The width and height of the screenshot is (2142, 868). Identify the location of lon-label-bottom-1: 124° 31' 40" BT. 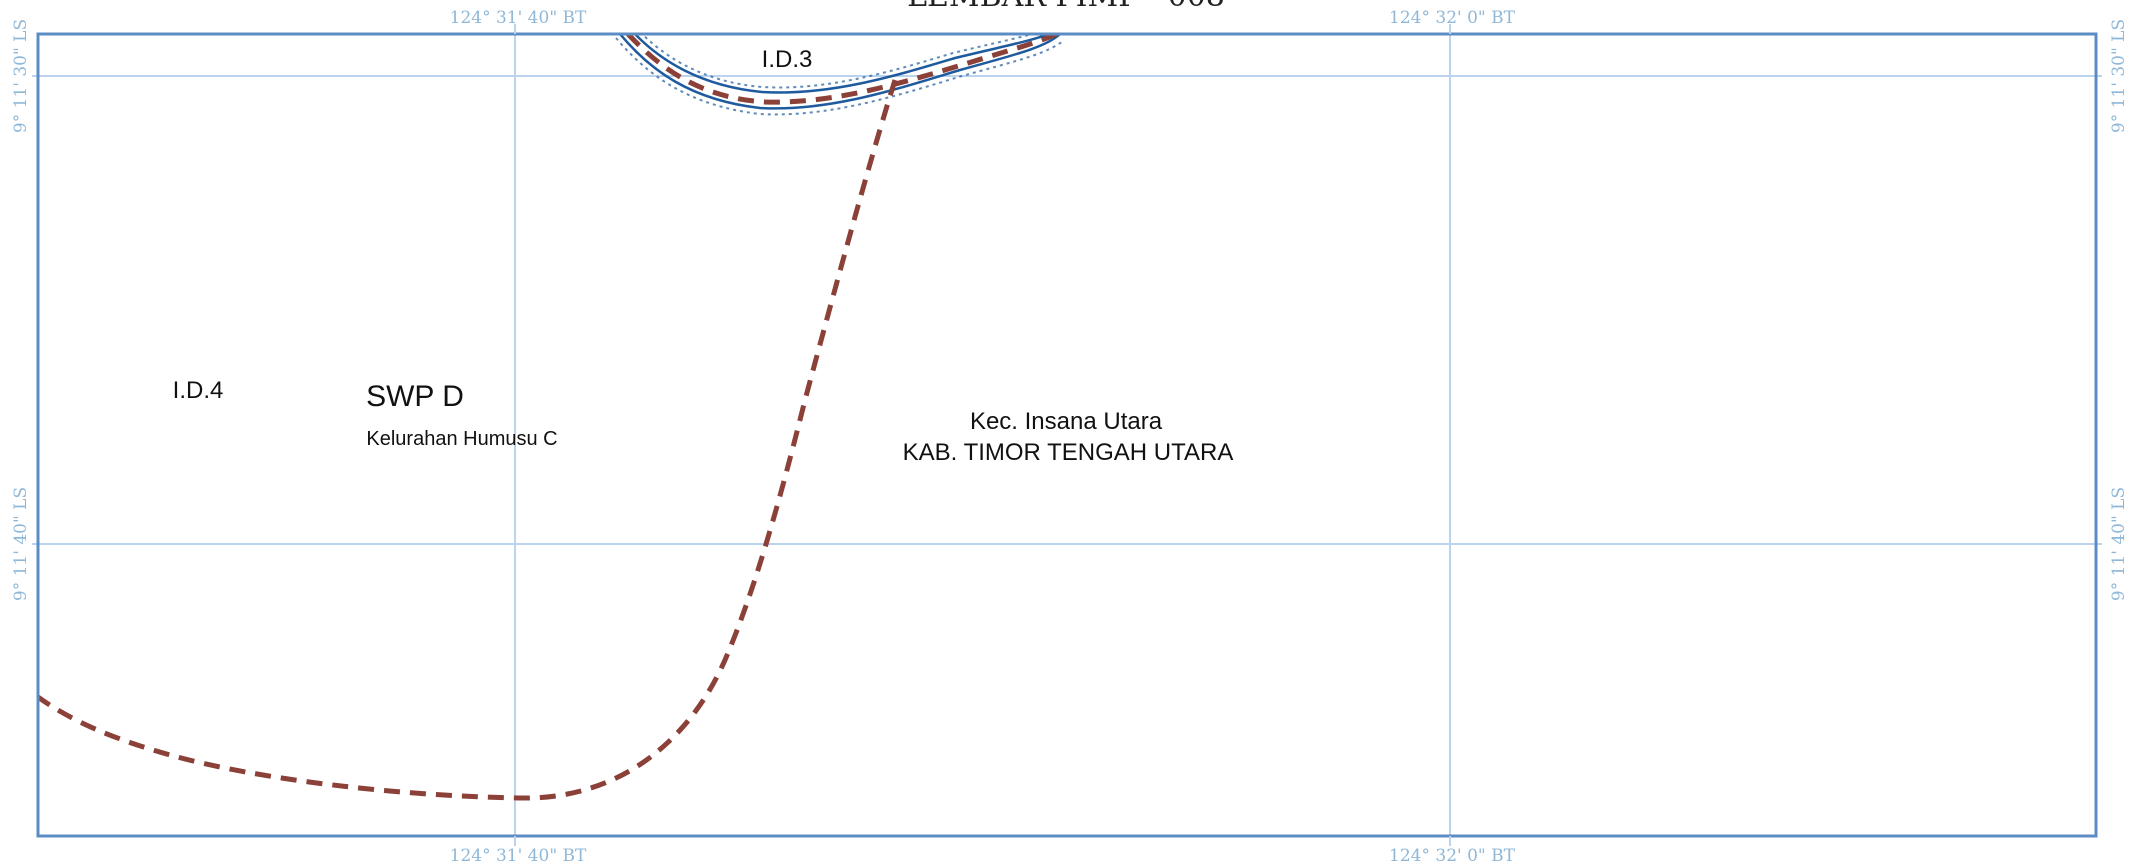
(518, 856).